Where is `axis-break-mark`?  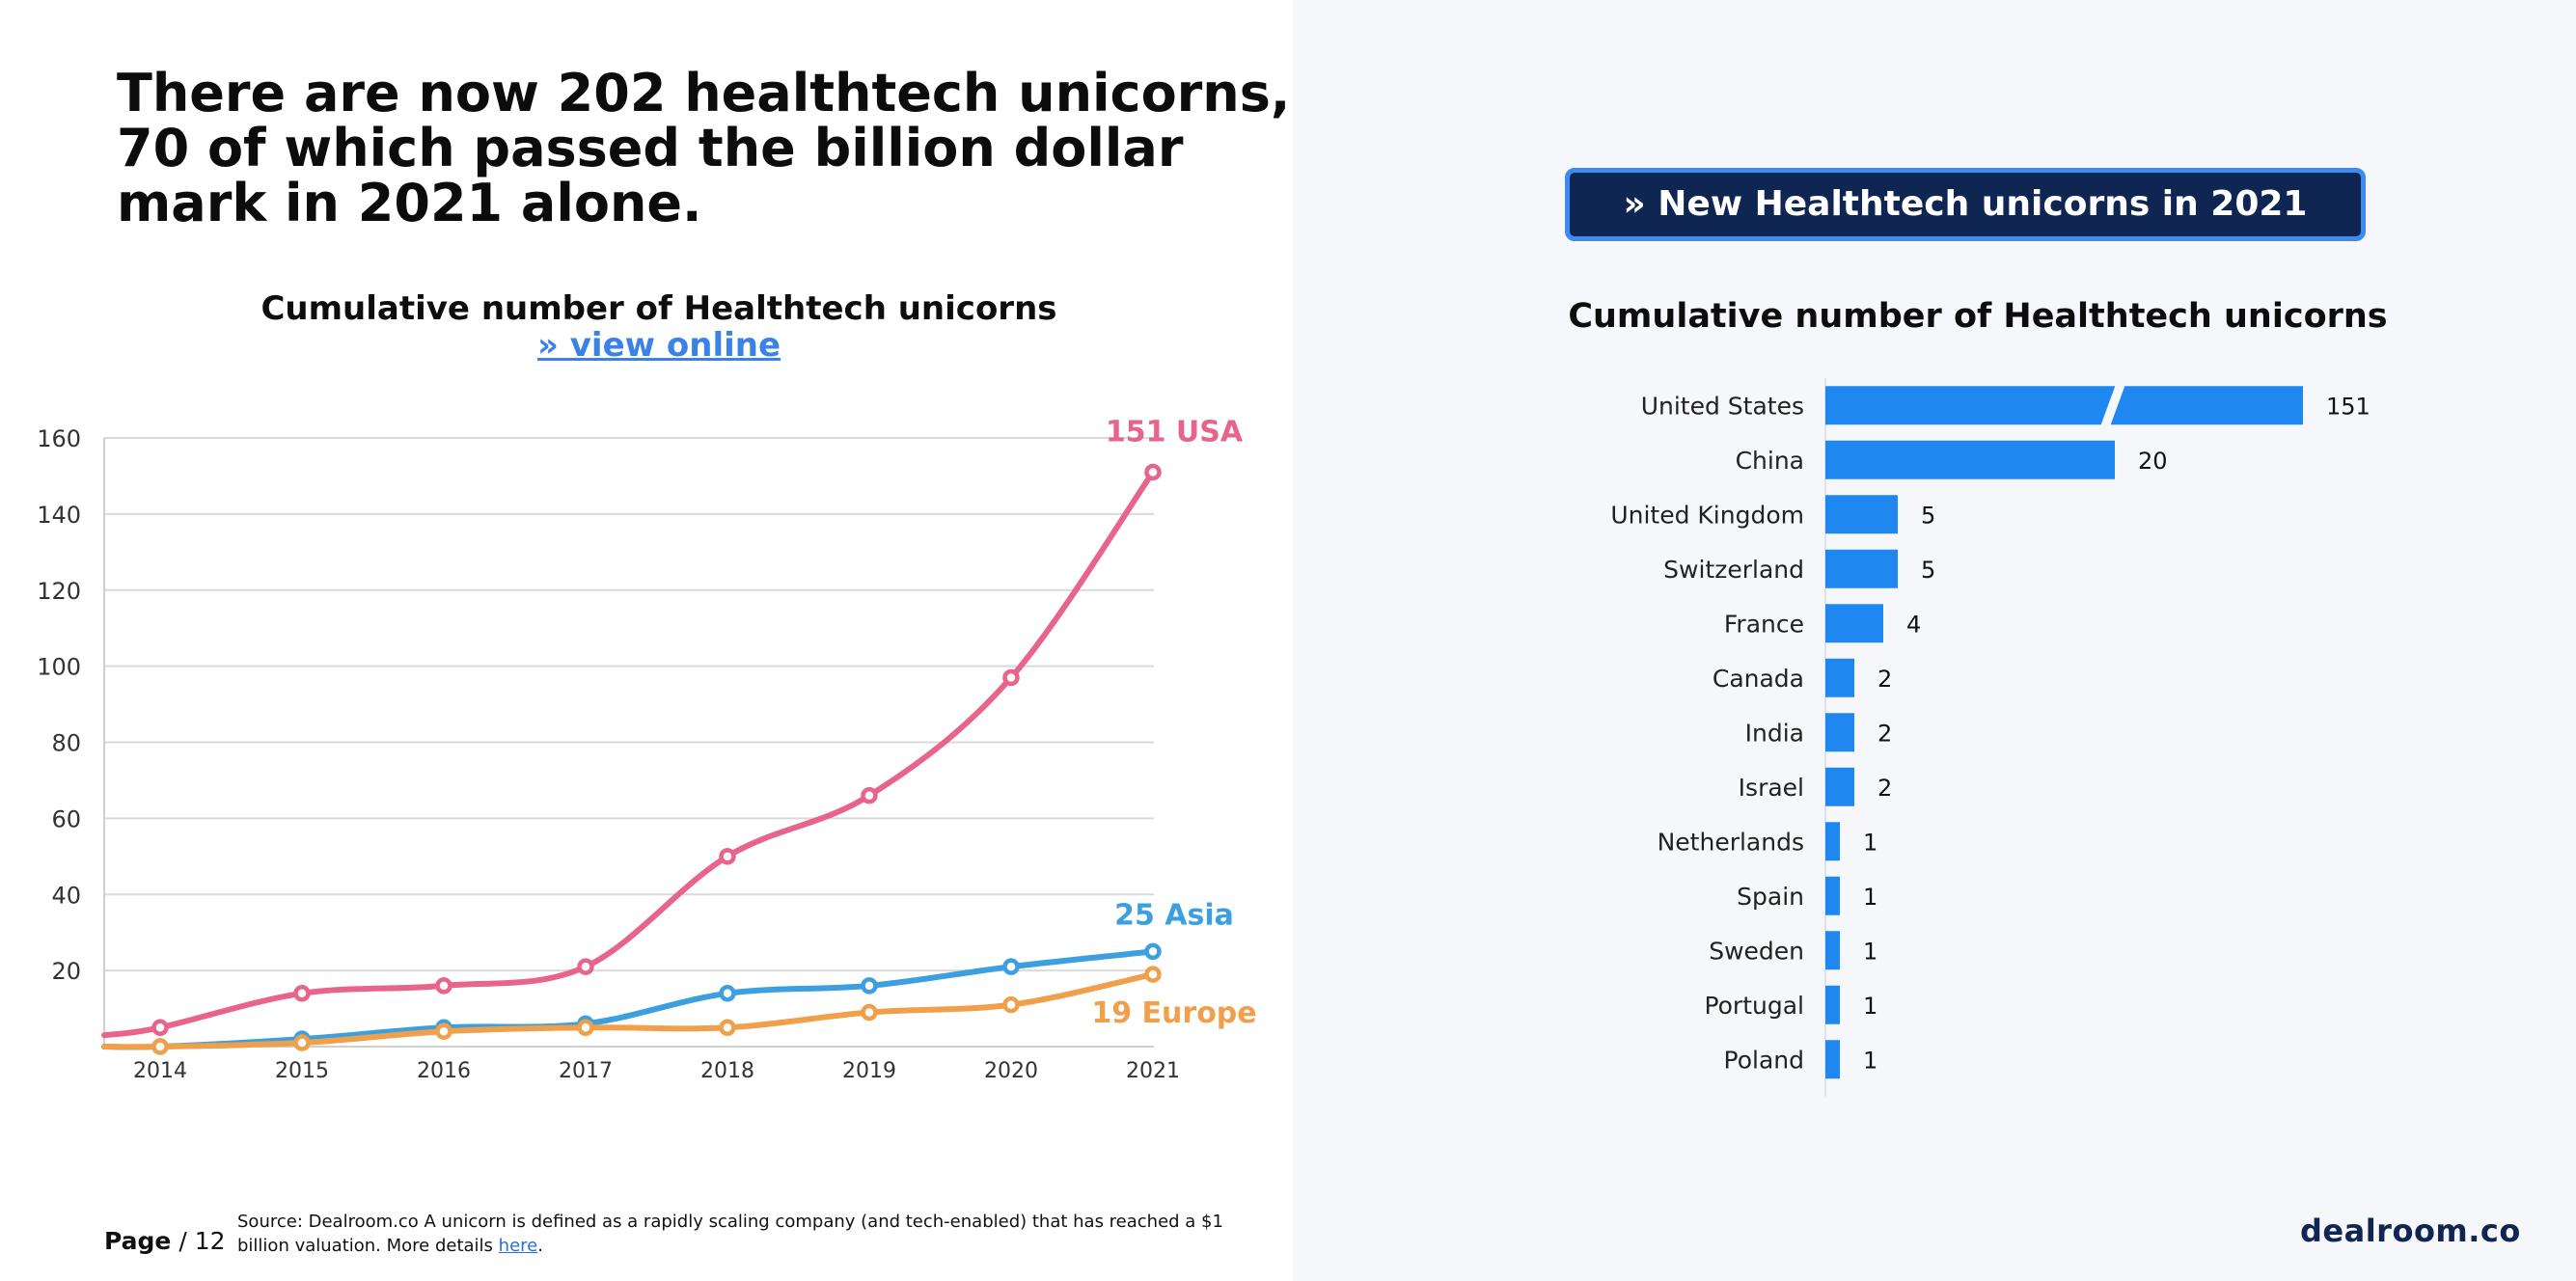 axis-break-mark is located at coordinates (2113, 406).